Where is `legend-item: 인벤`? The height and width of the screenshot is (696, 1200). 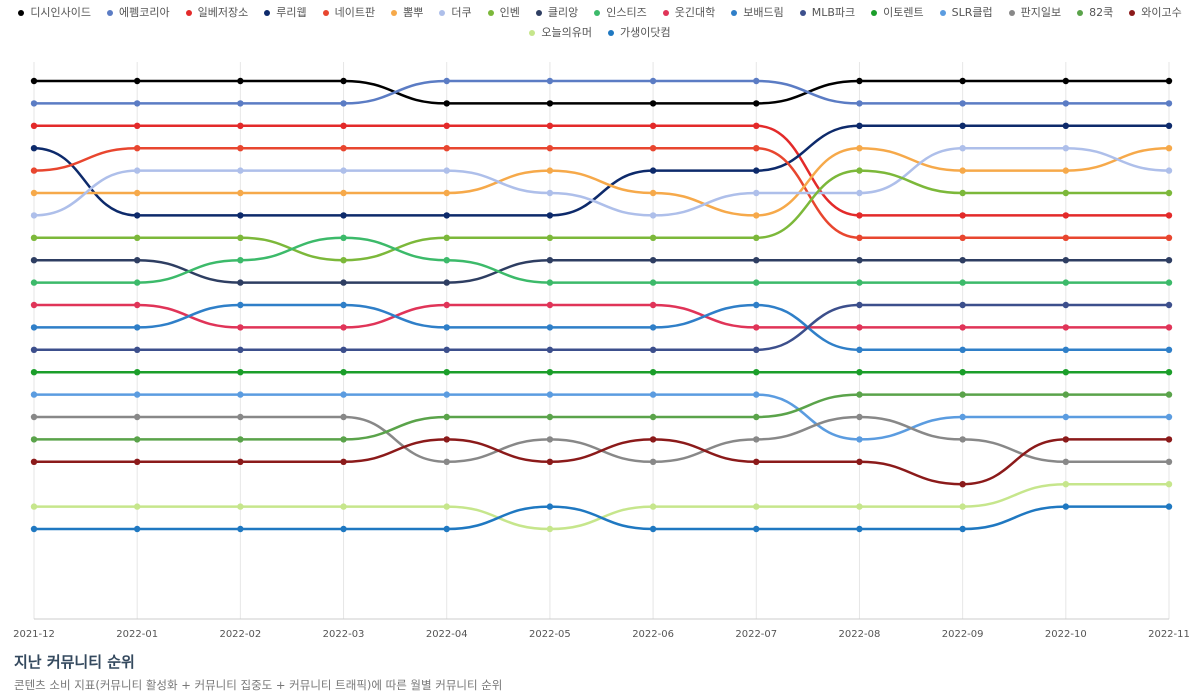 legend-item: 인벤 is located at coordinates (503, 13).